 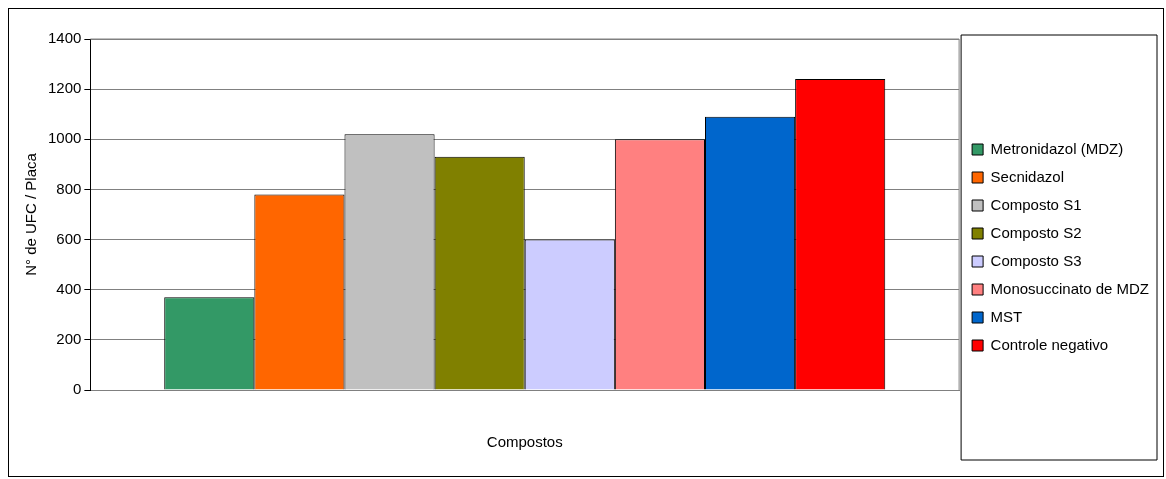 I want to click on legend-label: MST, so click(x=1006, y=316).